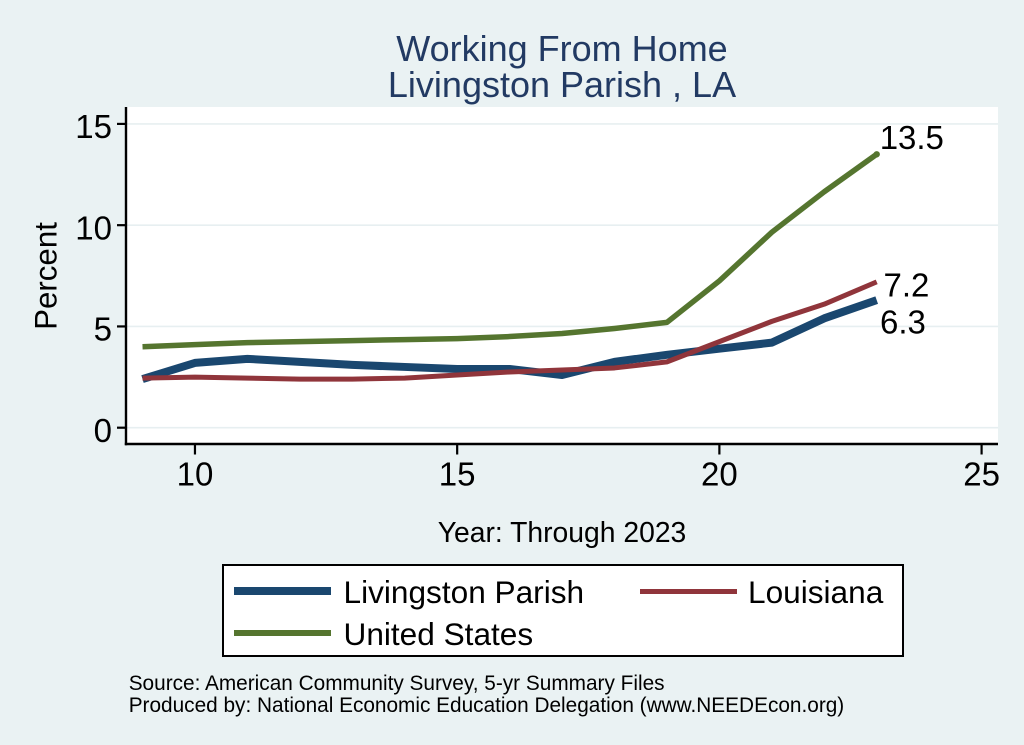  Describe the element at coordinates (981, 474) in the screenshot. I see `x-tick-label-25: 25` at that location.